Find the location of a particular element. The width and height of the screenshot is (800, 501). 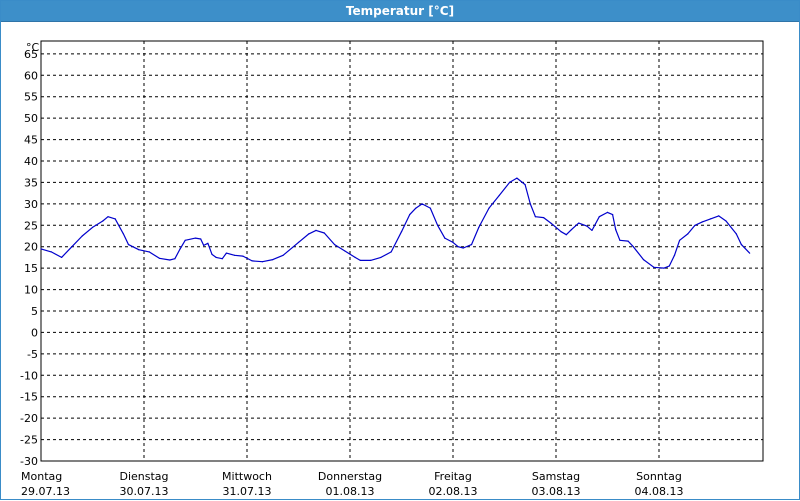

x-tick-day-label: Donnerstag is located at coordinates (350, 476).